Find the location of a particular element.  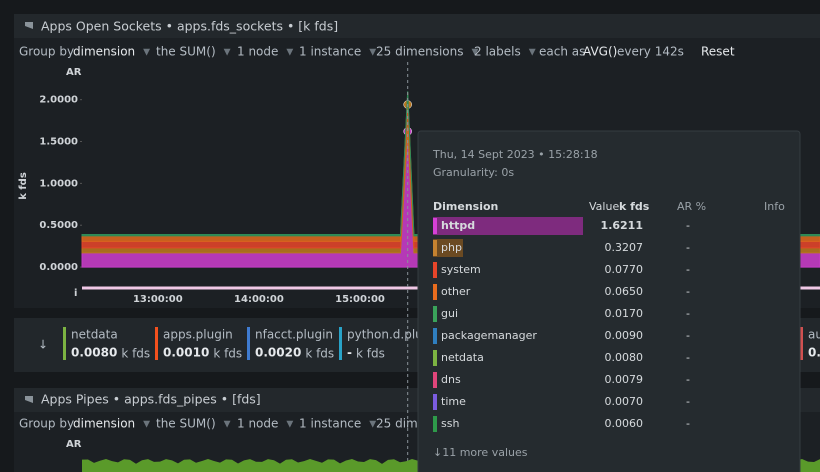

legend-value: 0.0080 is located at coordinates (94, 353).